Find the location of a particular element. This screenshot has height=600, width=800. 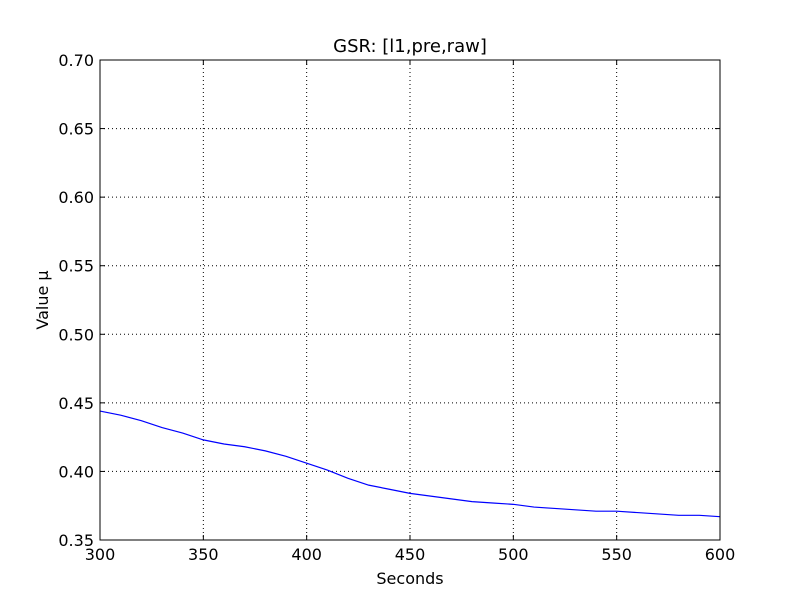

y-tick-label: 0.35 is located at coordinates (76, 540).